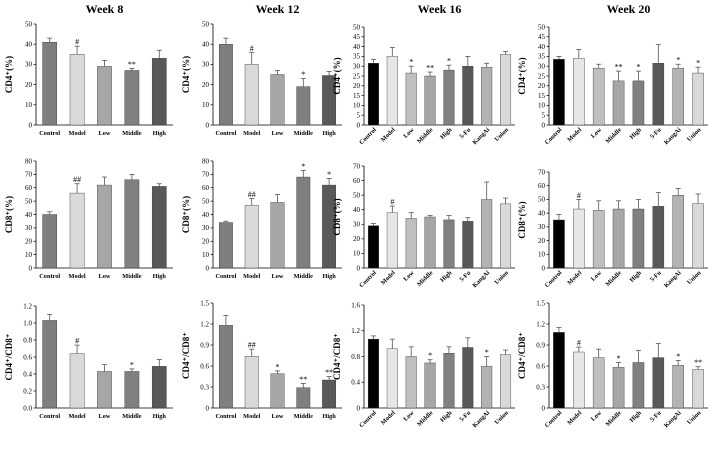 The width and height of the screenshot is (708, 449). Describe the element at coordinates (542, 96) in the screenshot. I see `y-tick-label: 15` at that location.